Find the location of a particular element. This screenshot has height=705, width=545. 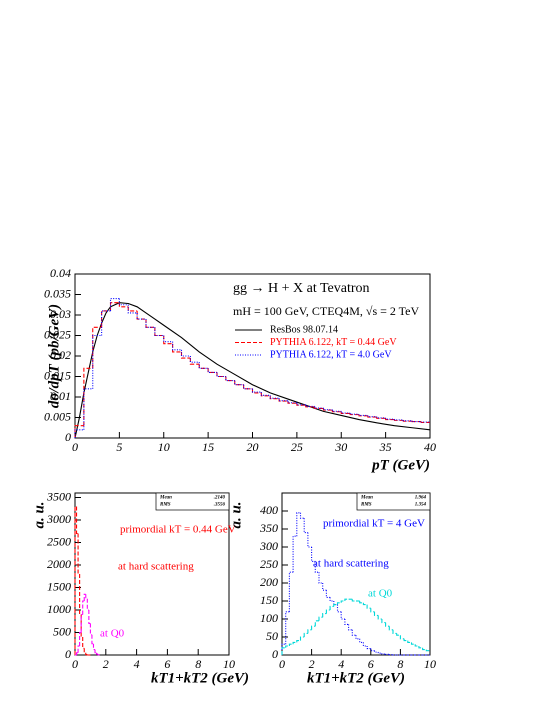

y-tick-label: 2000 is located at coordinates (59, 564).